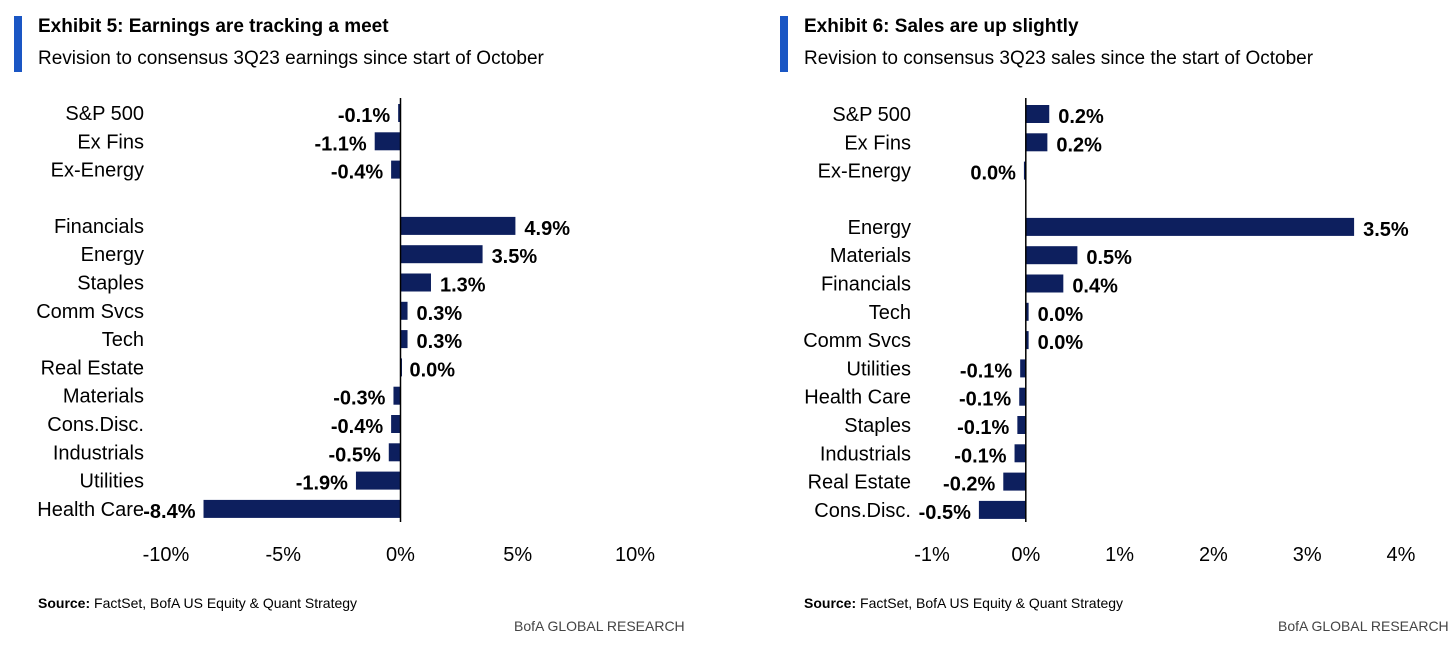  Describe the element at coordinates (1363, 626) in the screenshot. I see `exhibit-6-brand: BofA GLOBAL RESEARCH` at that location.